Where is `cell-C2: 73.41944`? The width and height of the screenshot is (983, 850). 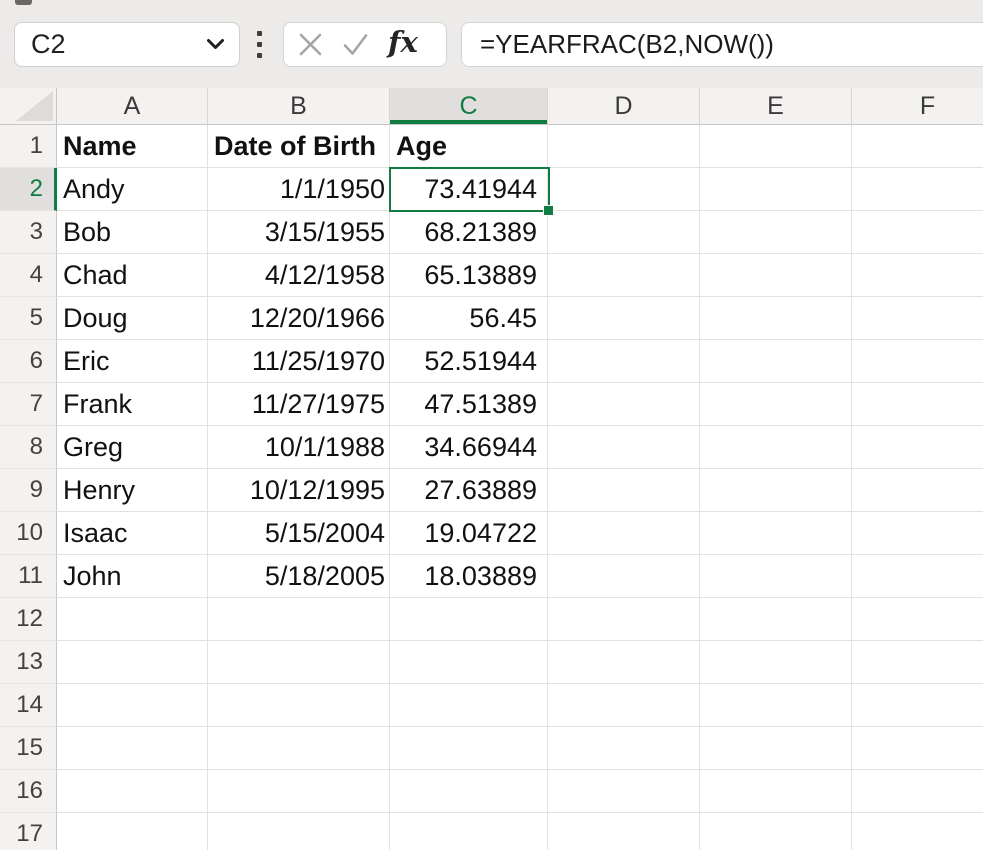
cell-C2: 73.41944 is located at coordinates (469, 189).